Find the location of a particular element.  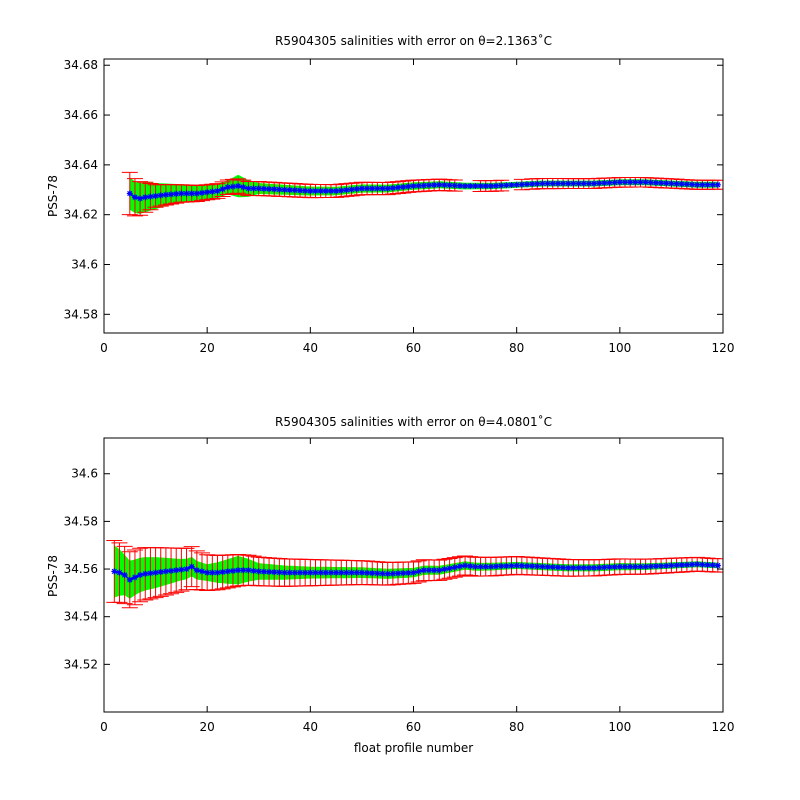

bottom-chart-y-tick-label: 34.52 is located at coordinates (81, 664).